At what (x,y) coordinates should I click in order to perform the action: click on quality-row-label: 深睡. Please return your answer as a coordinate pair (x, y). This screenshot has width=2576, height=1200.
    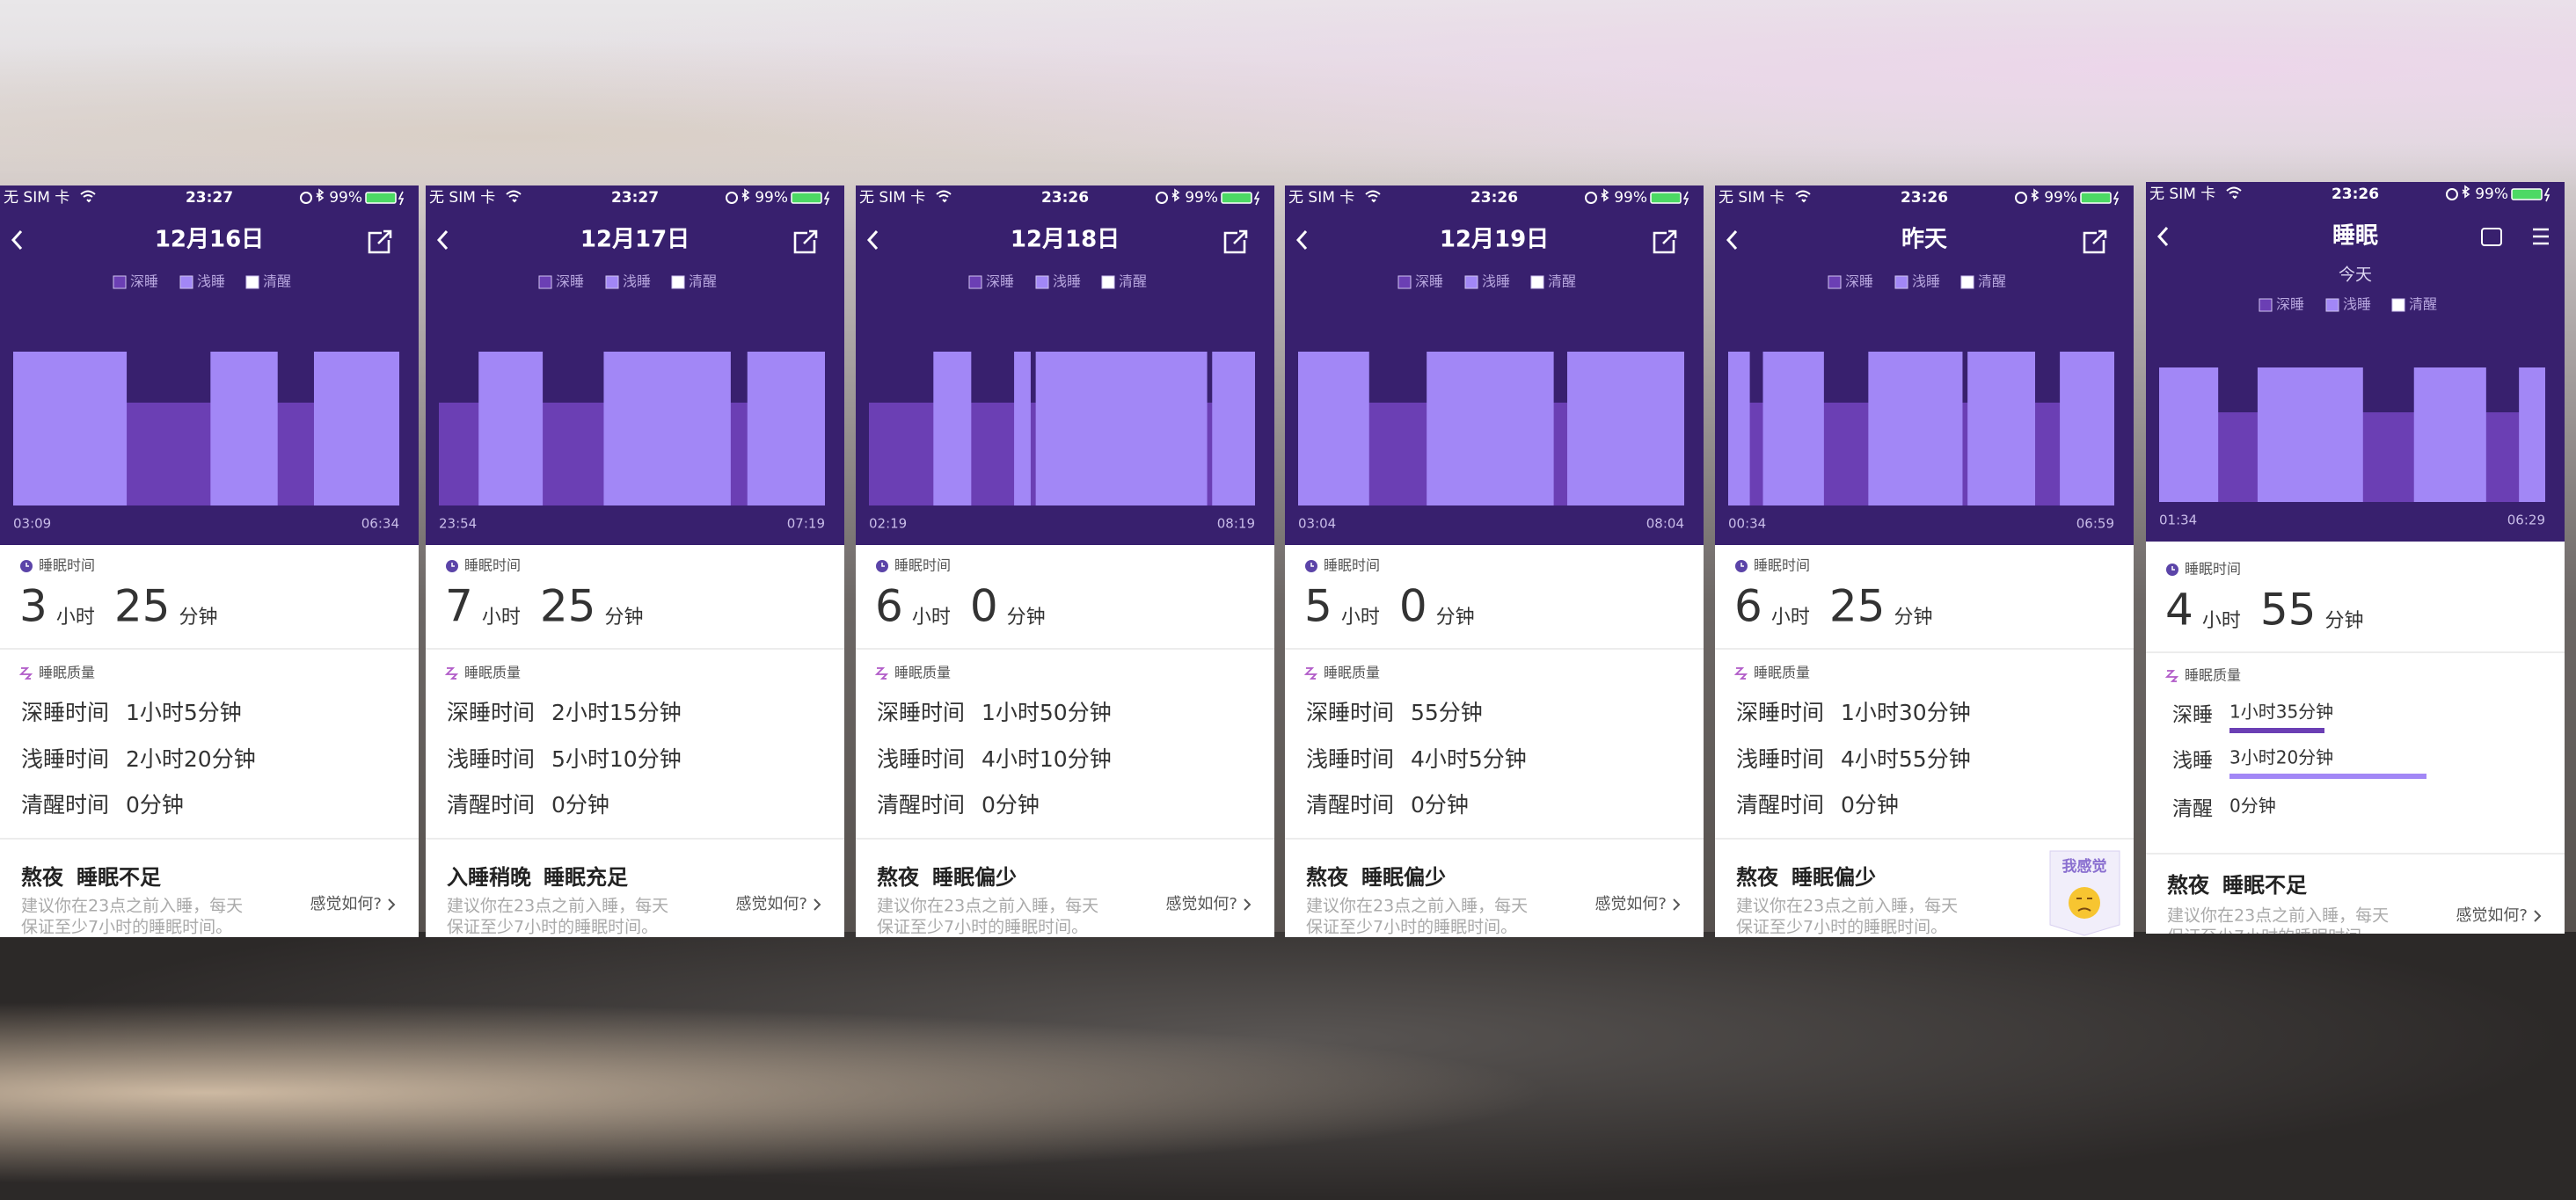
    Looking at the image, I should click on (2192, 715).